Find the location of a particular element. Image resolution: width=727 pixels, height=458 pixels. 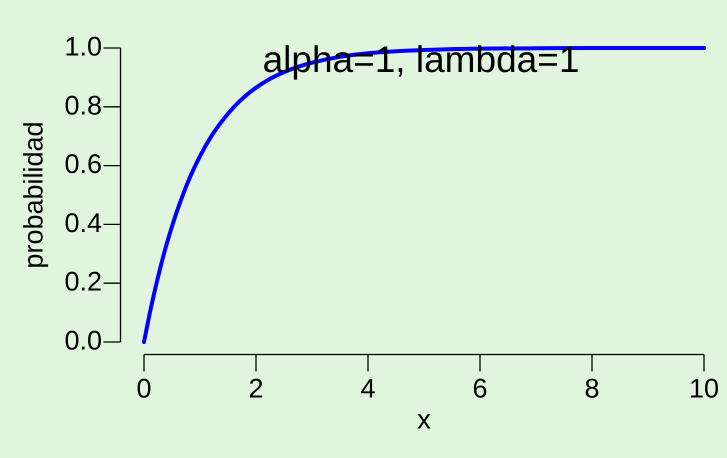

y-tick-label: 0.2 is located at coordinates (83, 281).